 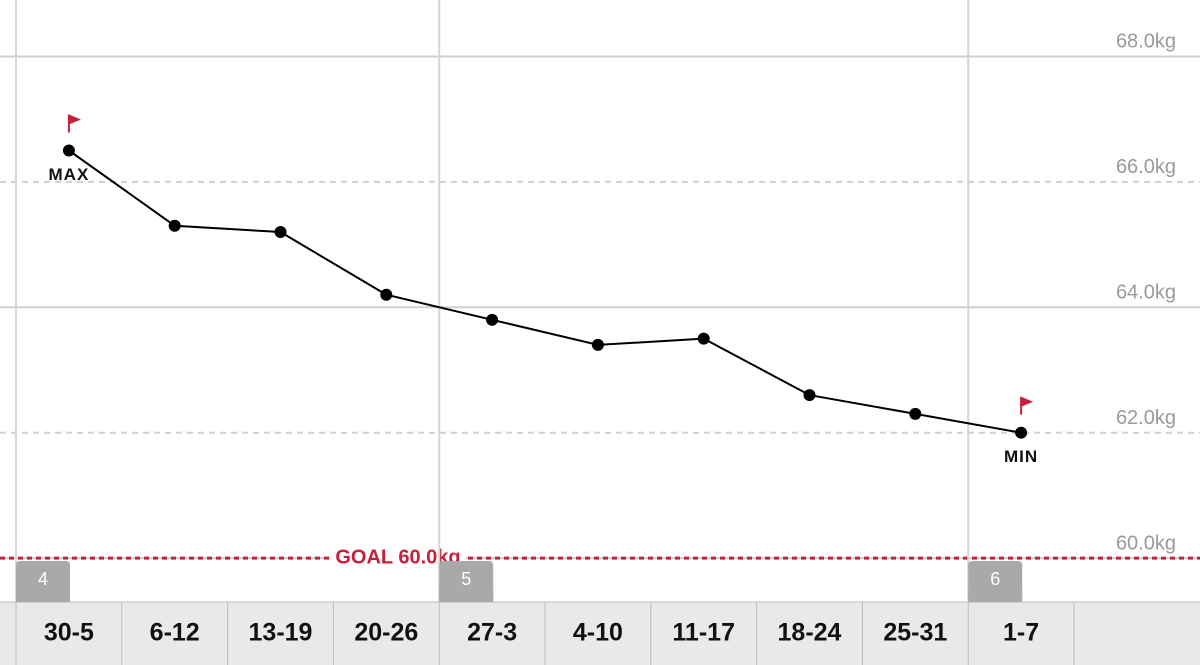 I want to click on x-tick-label: 1-7, so click(x=1021, y=633).